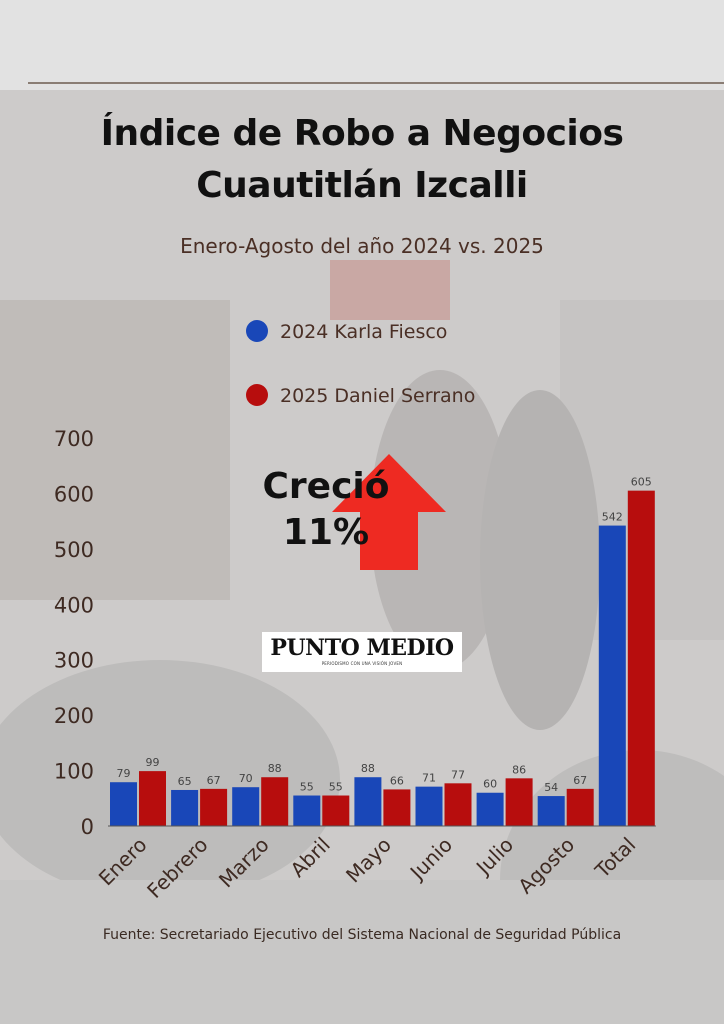 This screenshot has width=724, height=1024. I want to click on bar-2024-junio, so click(429, 806).